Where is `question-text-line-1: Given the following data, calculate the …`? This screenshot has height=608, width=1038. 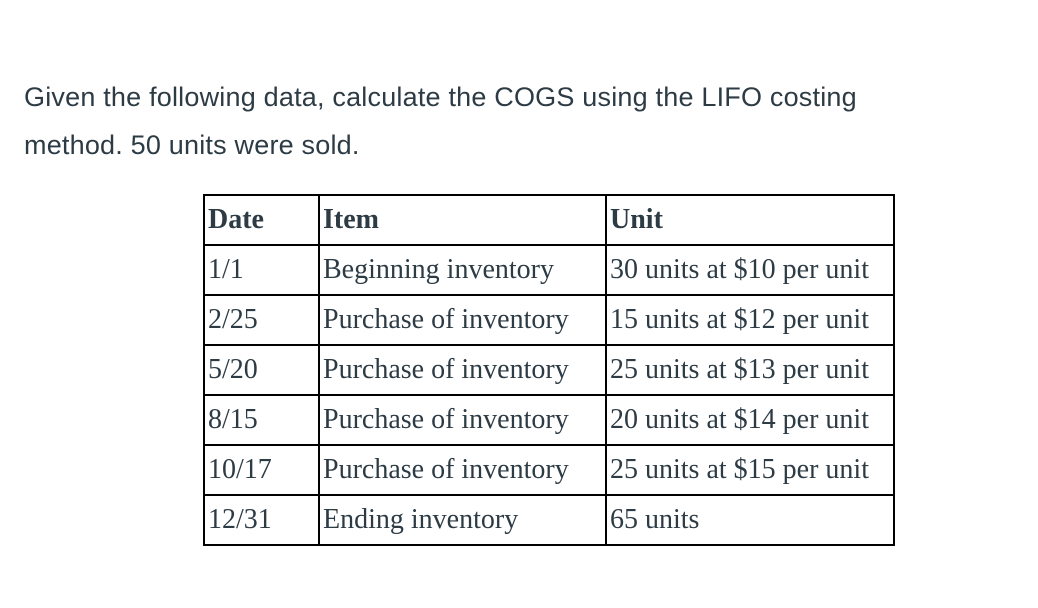 question-text-line-1: Given the following data, calculate the … is located at coordinates (440, 97).